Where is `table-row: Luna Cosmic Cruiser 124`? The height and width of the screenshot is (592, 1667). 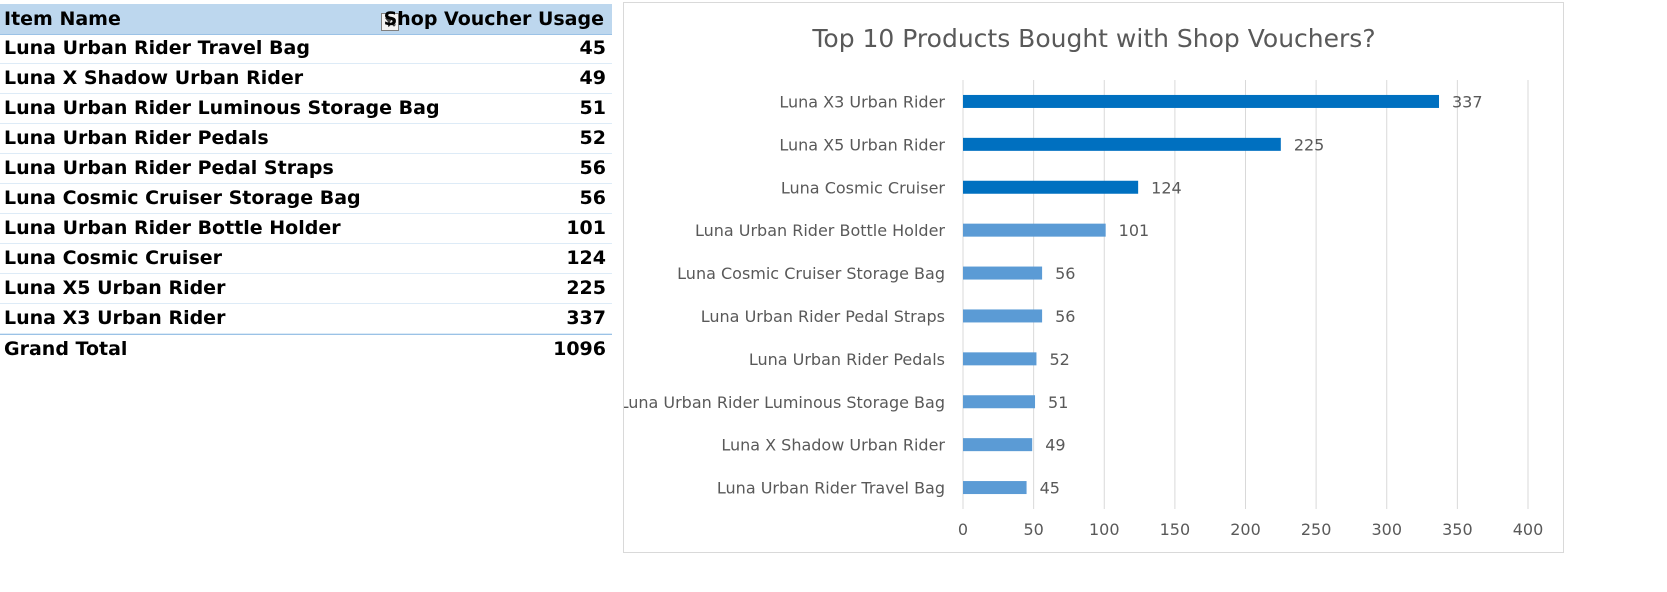
table-row: Luna Cosmic Cruiser 124 is located at coordinates (306, 259).